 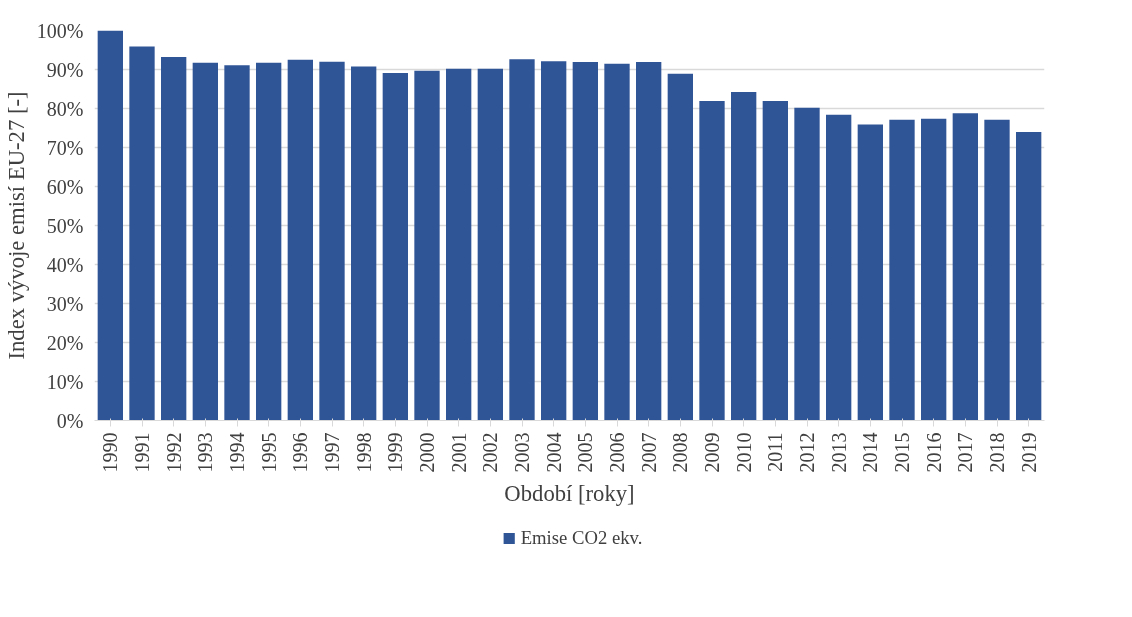 What do you see at coordinates (142, 452) in the screenshot?
I see `x-tick-label: 1991` at bounding box center [142, 452].